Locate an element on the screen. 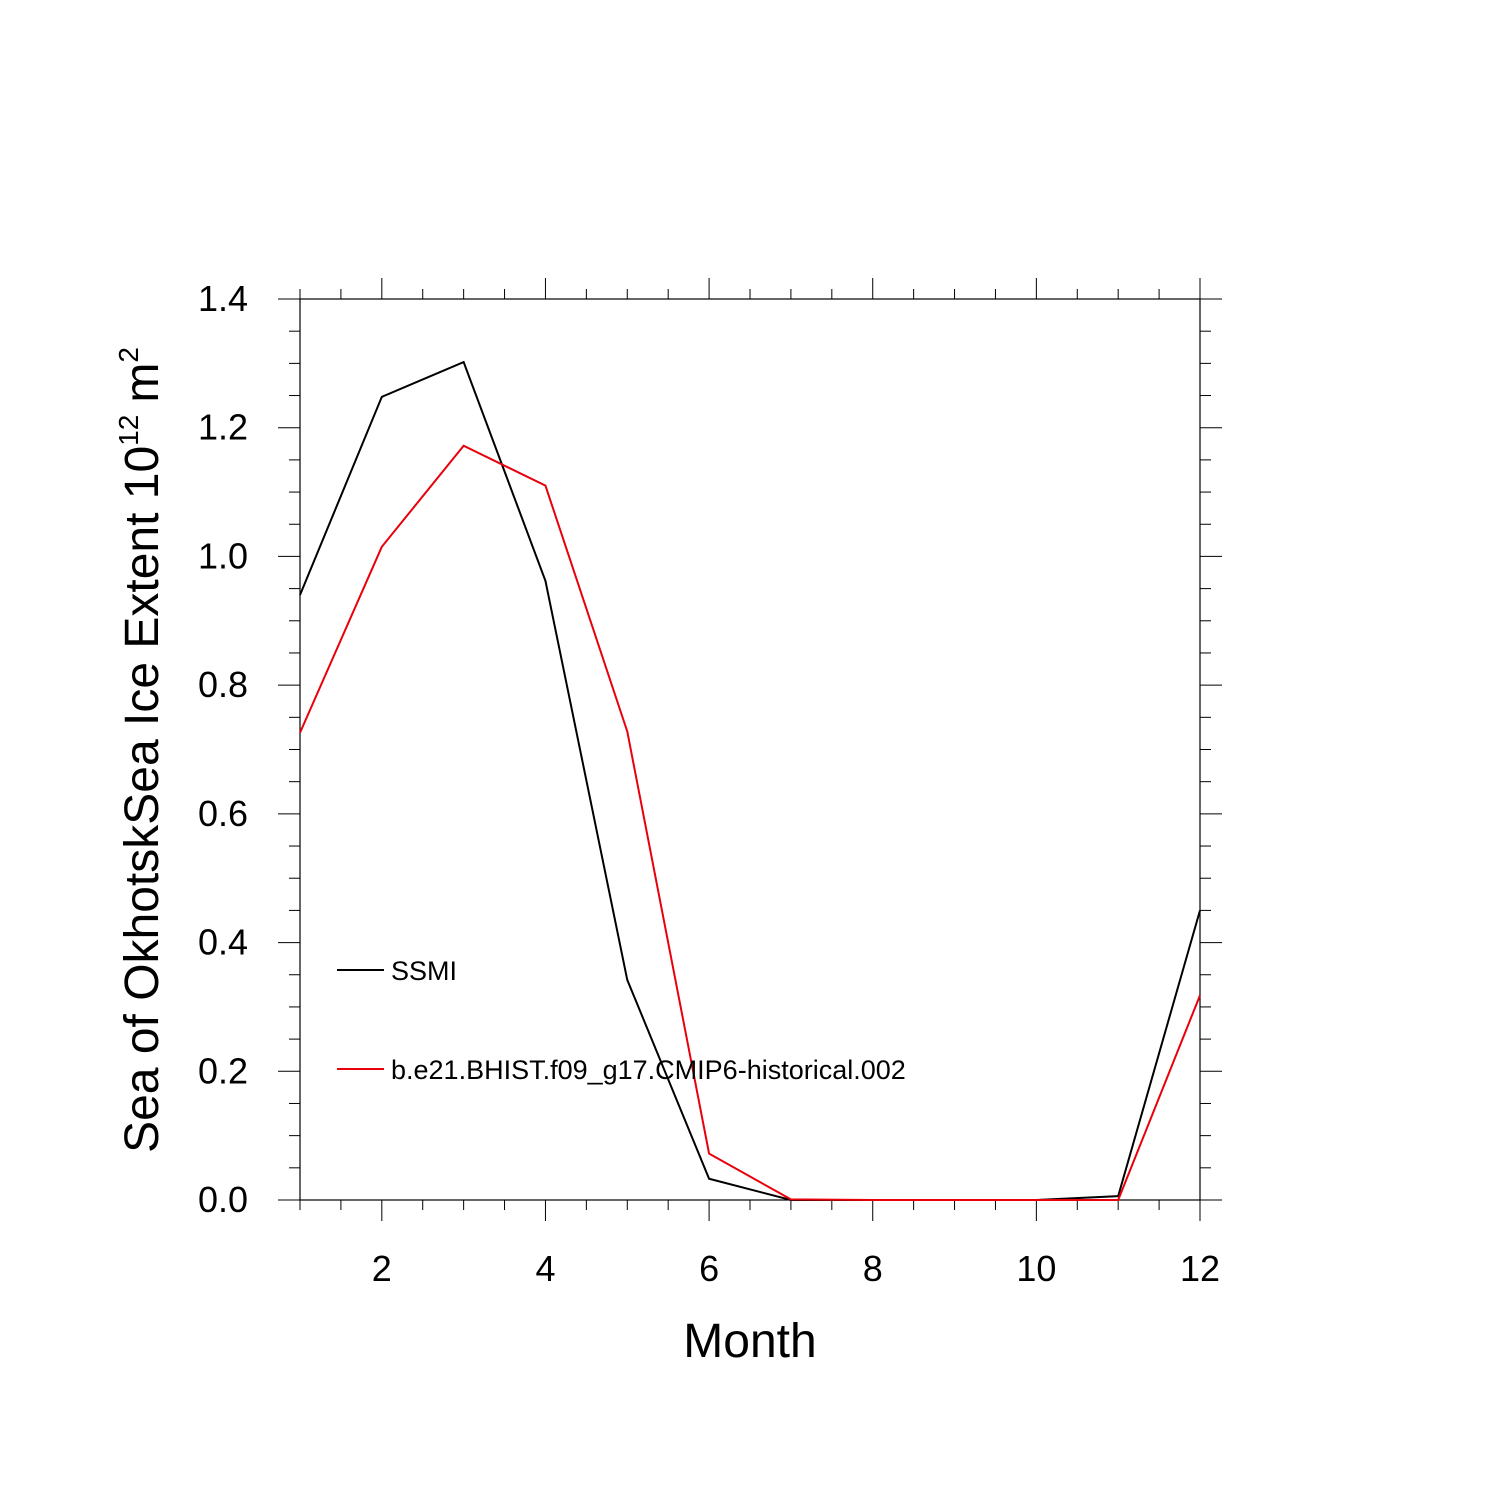  x-tick-label: 8 is located at coordinates (873, 1268).